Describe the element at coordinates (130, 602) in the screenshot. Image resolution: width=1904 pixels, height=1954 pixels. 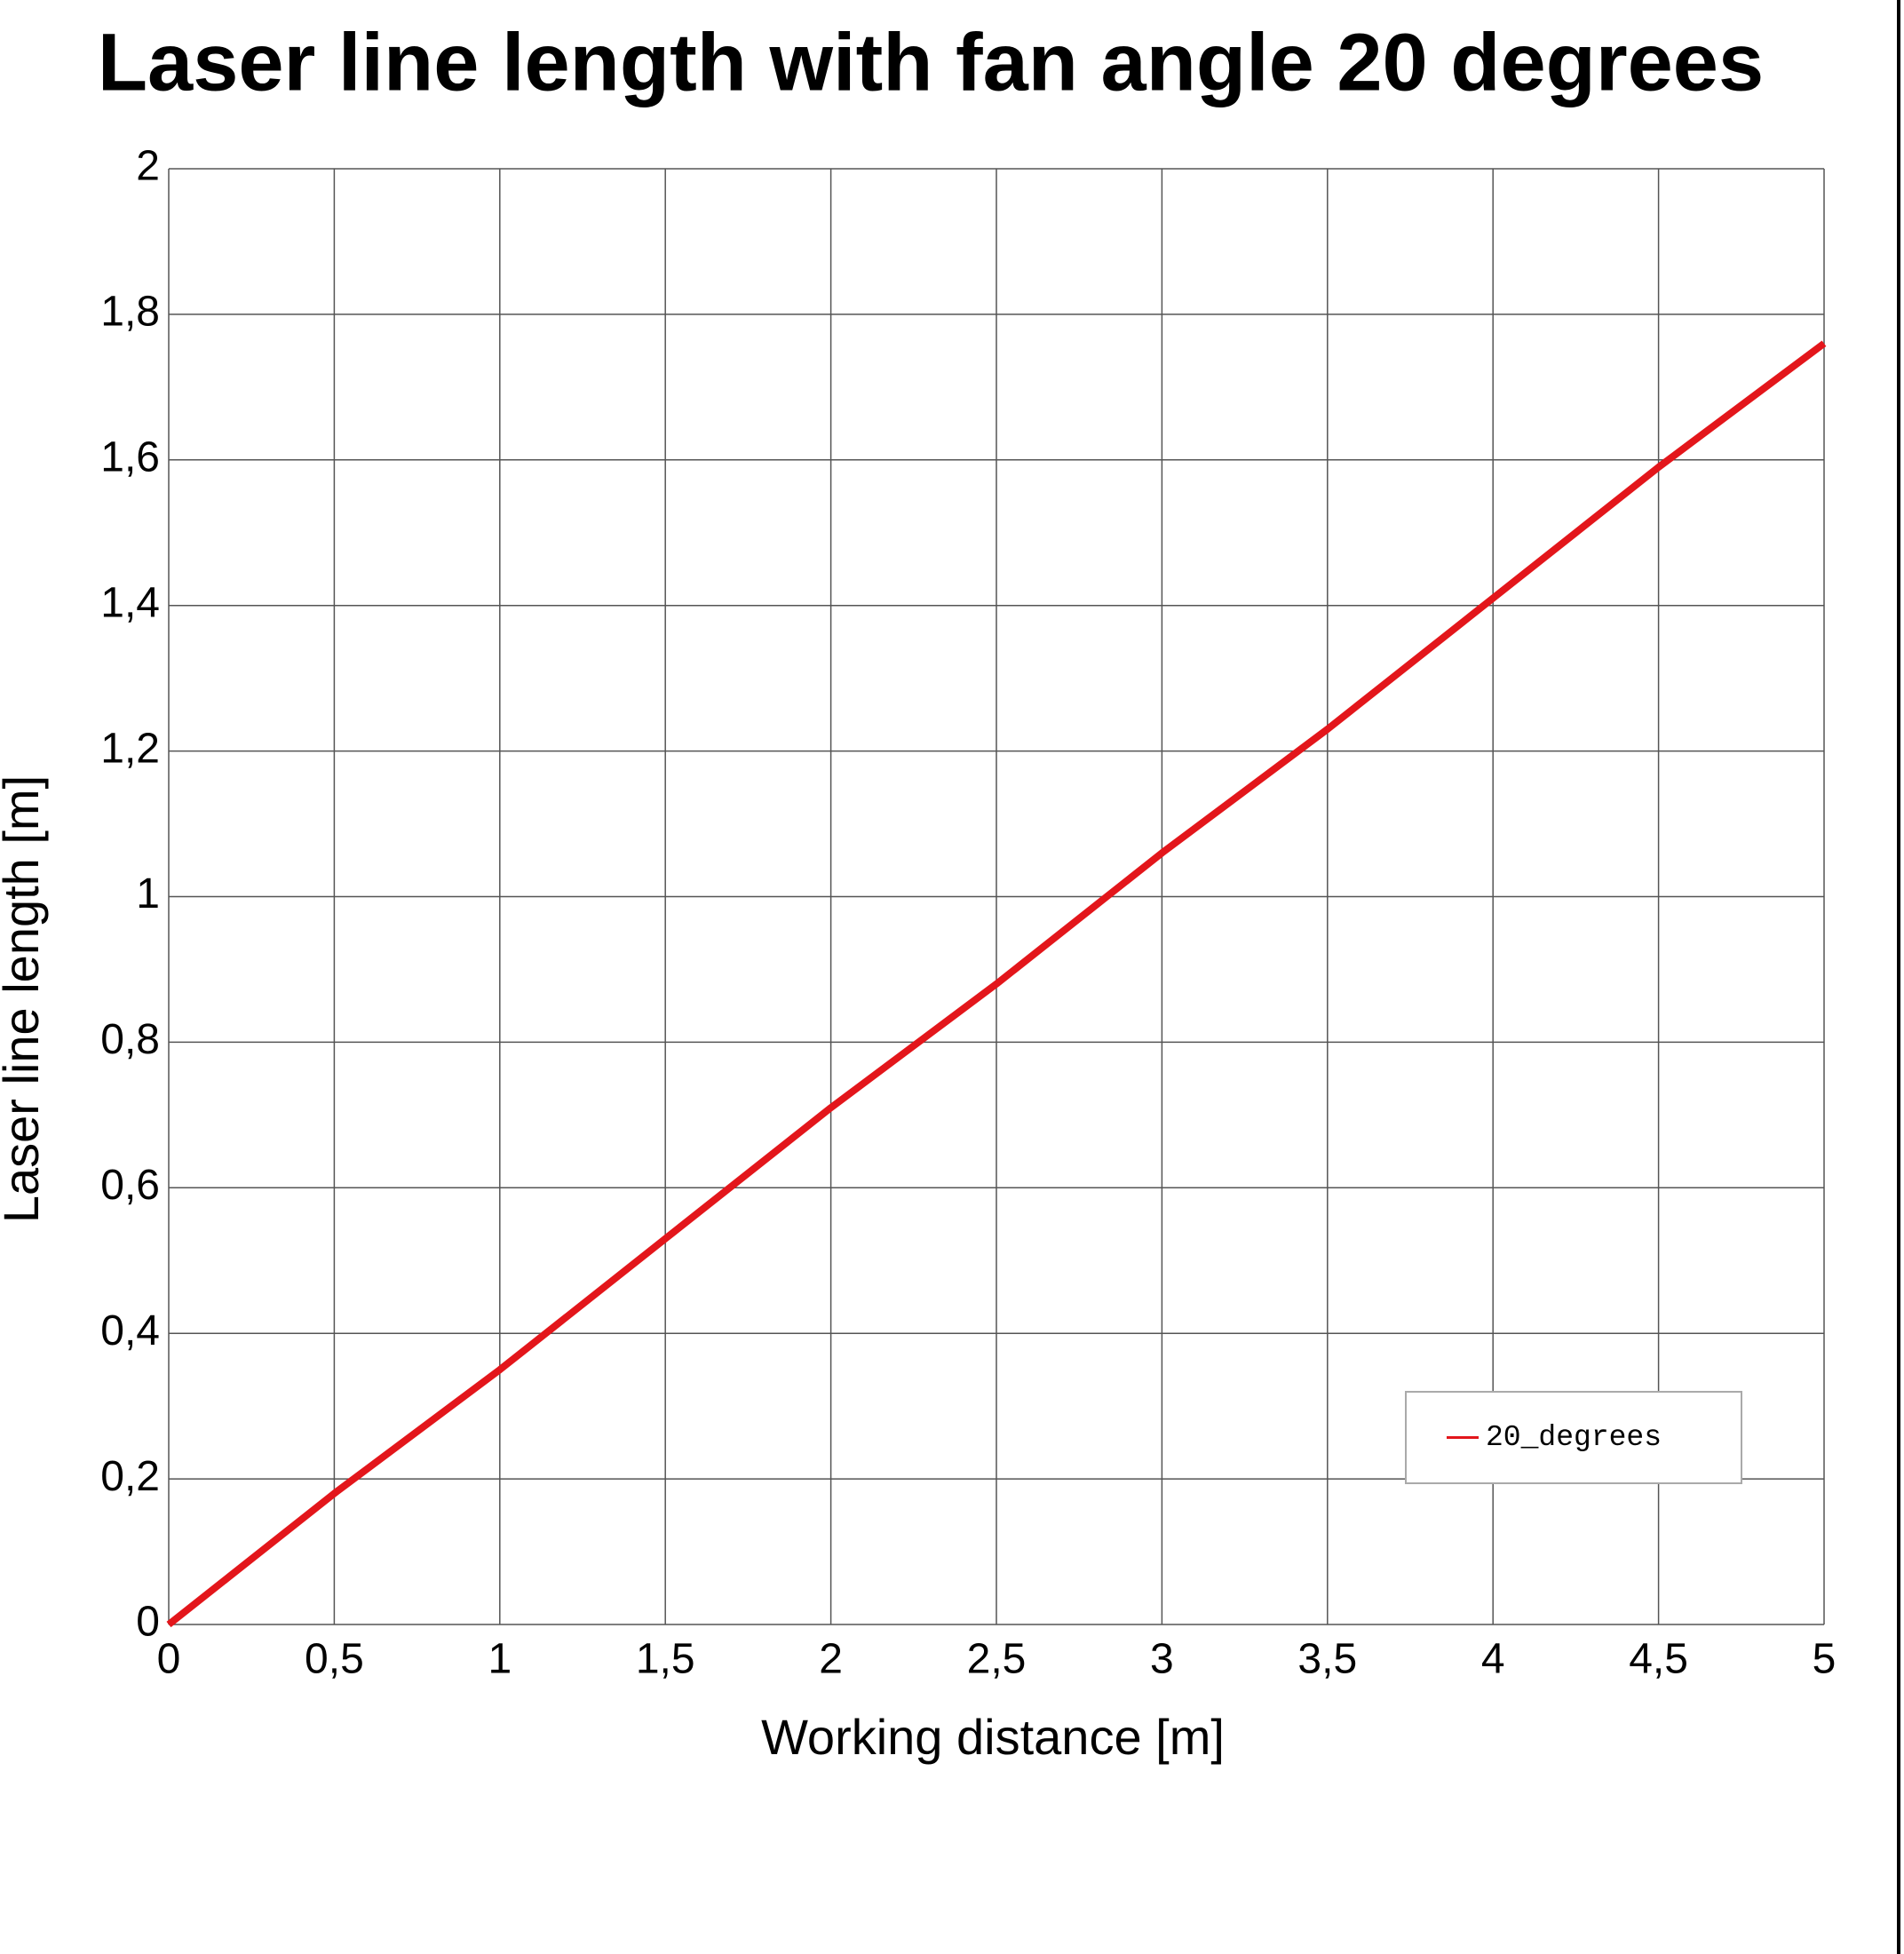
I see `y-tick-label: 1,4` at that location.